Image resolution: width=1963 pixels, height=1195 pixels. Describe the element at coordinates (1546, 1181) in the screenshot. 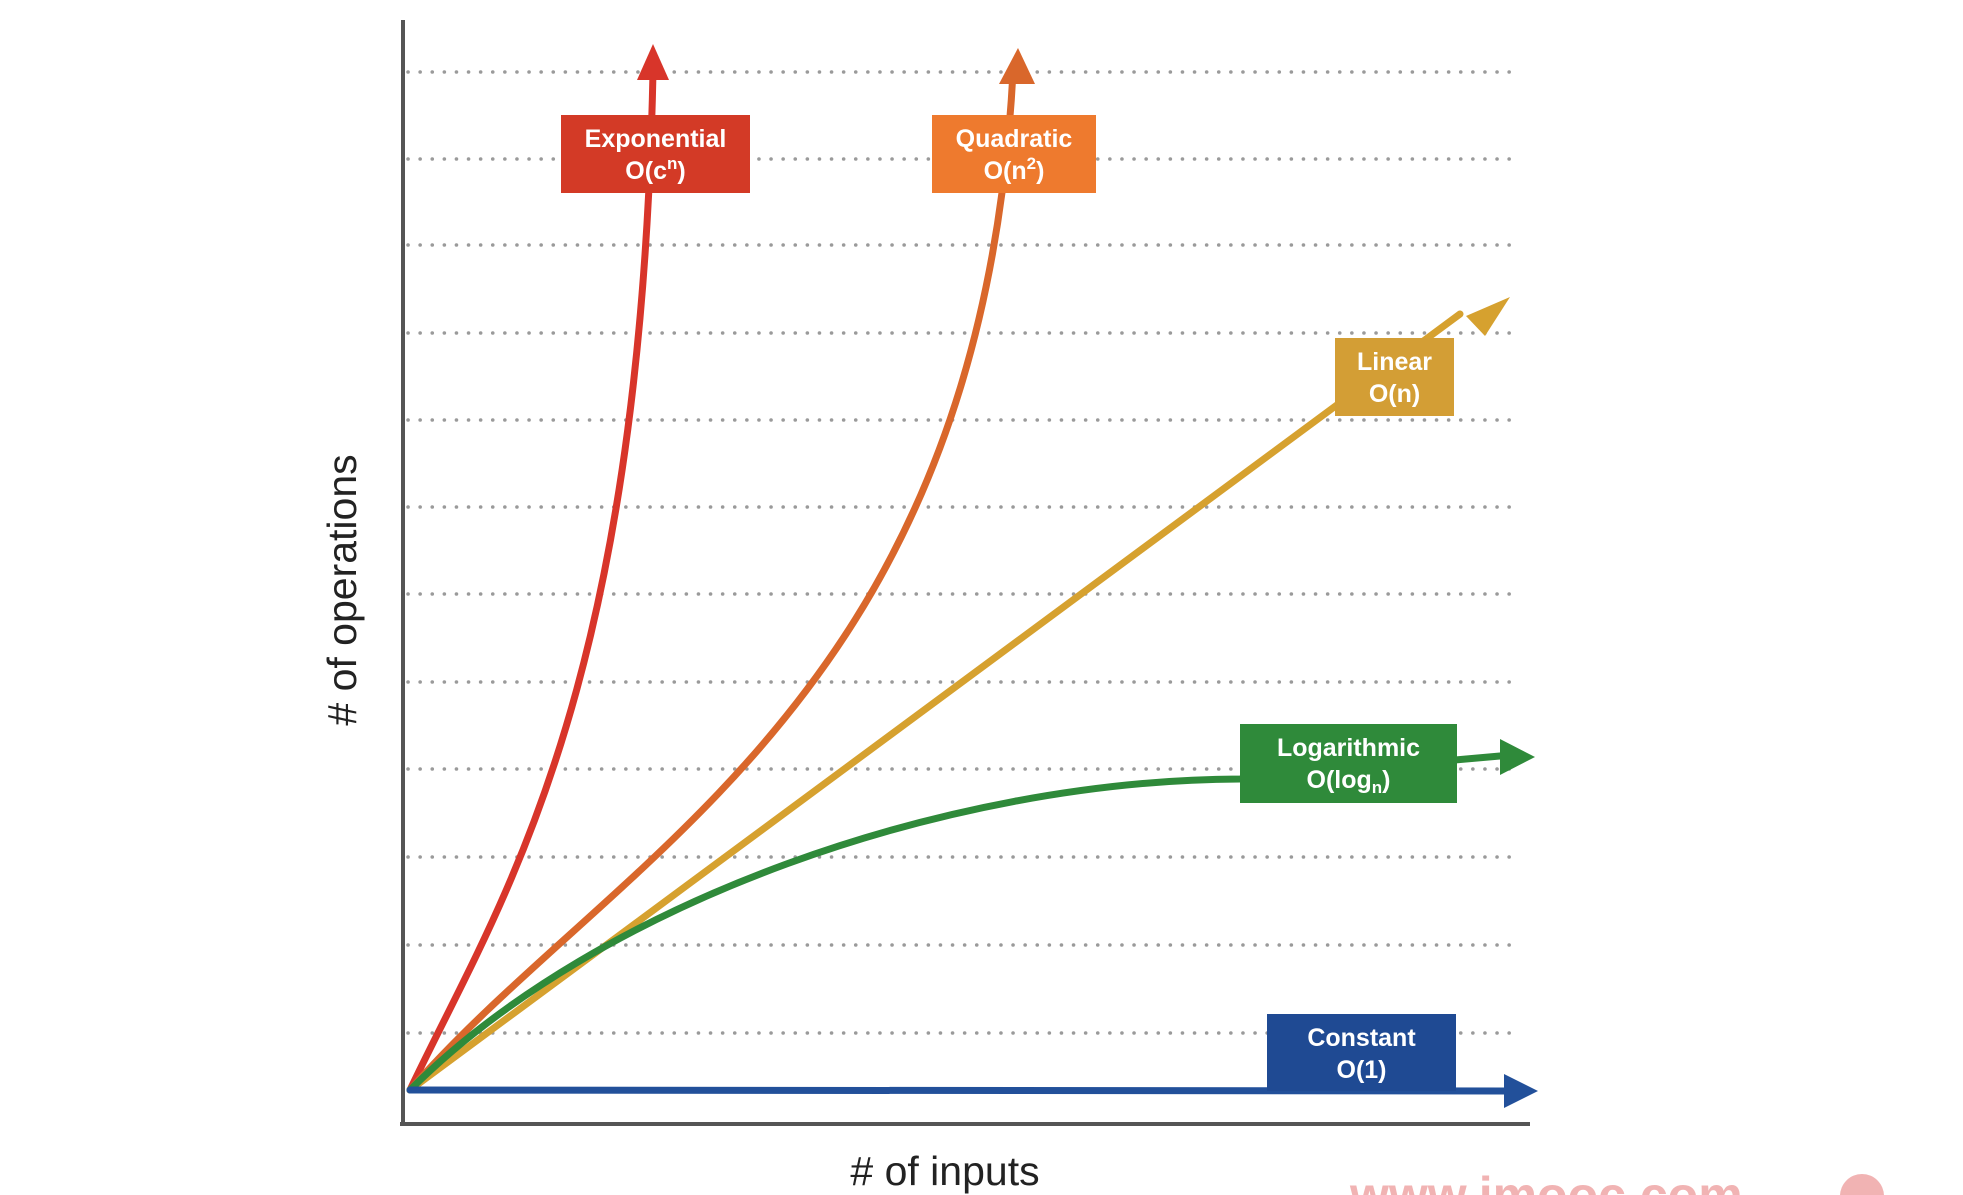

I see `watermark-text: www.imooc.com` at that location.